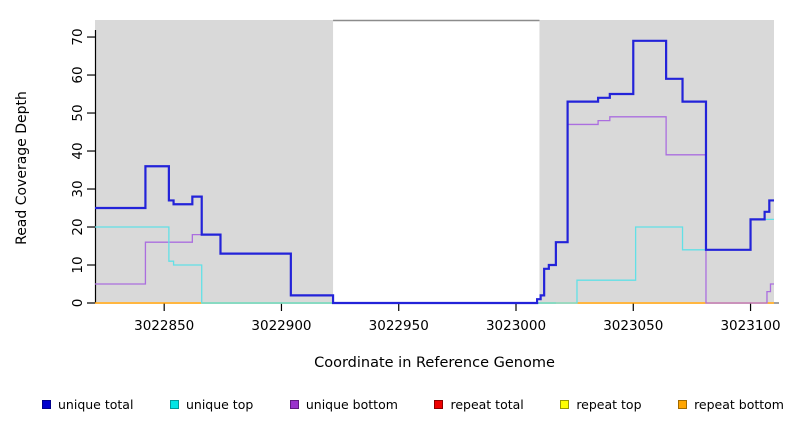 The height and width of the screenshot is (432, 792). Describe the element at coordinates (399, 326) in the screenshot. I see `x-tick-label: 3022950` at that location.